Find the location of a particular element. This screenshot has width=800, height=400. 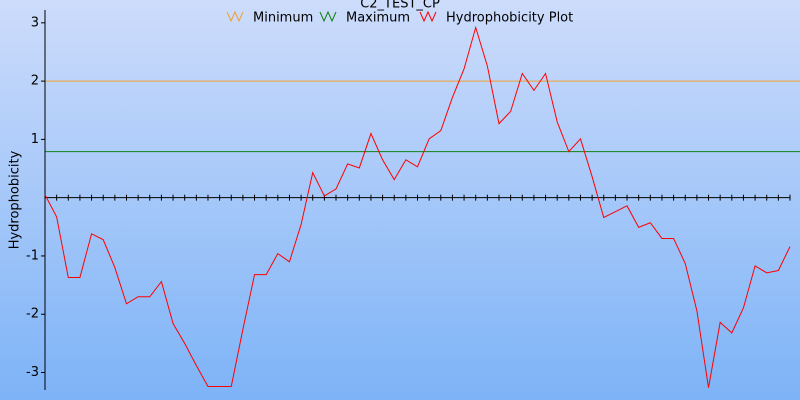

chart-title: C2_TEST_CP is located at coordinates (400, 6).